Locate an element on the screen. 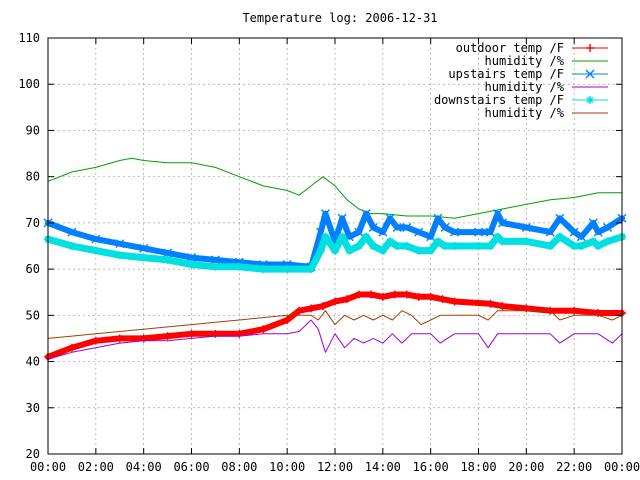 This screenshot has width=640, height=480. y-tick-label: 80 is located at coordinates (33, 177).